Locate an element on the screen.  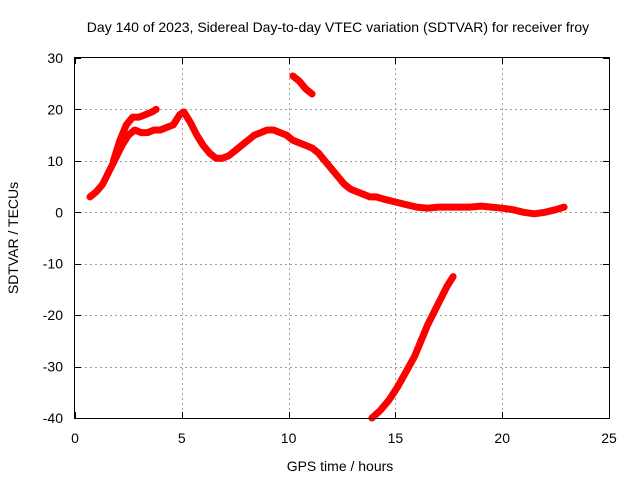
x-tick-label: 25 is located at coordinates (609, 438).